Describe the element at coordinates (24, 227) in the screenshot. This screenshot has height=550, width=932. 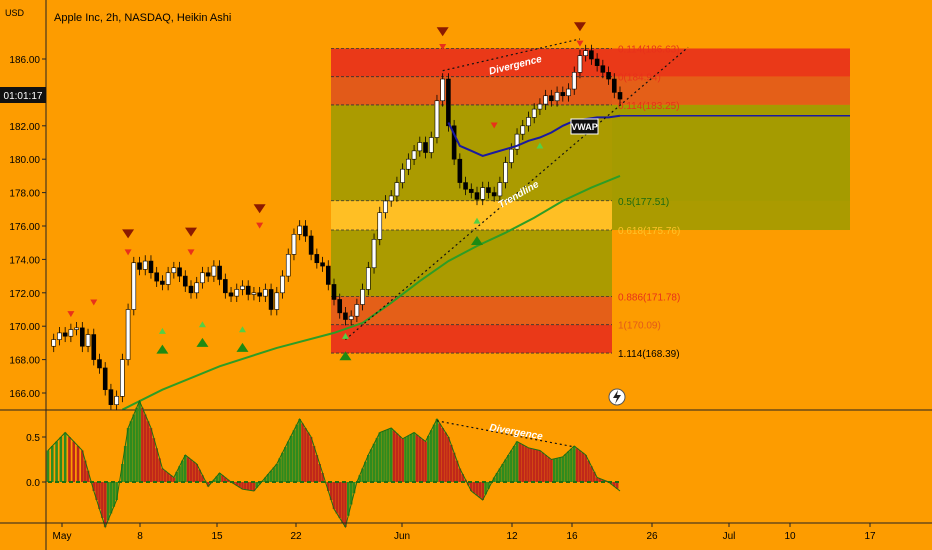
I see `price-tick-label: 176.00` at that location.